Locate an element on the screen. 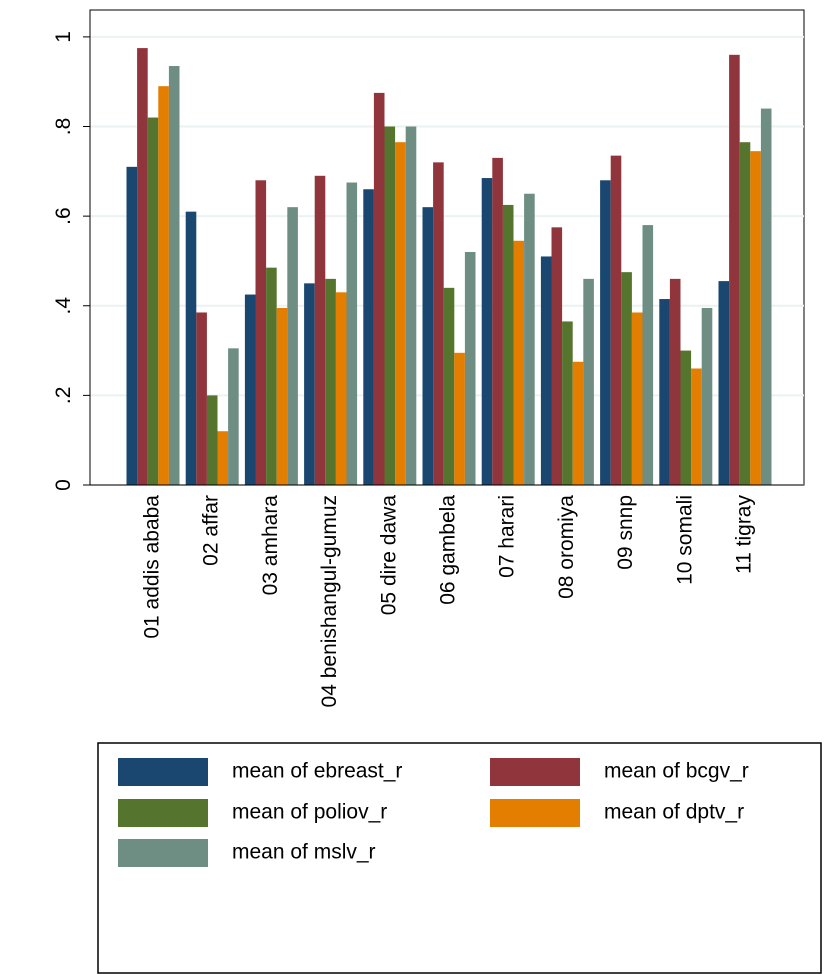  x-tick-label: 05 dire dawa is located at coordinates (388, 555).